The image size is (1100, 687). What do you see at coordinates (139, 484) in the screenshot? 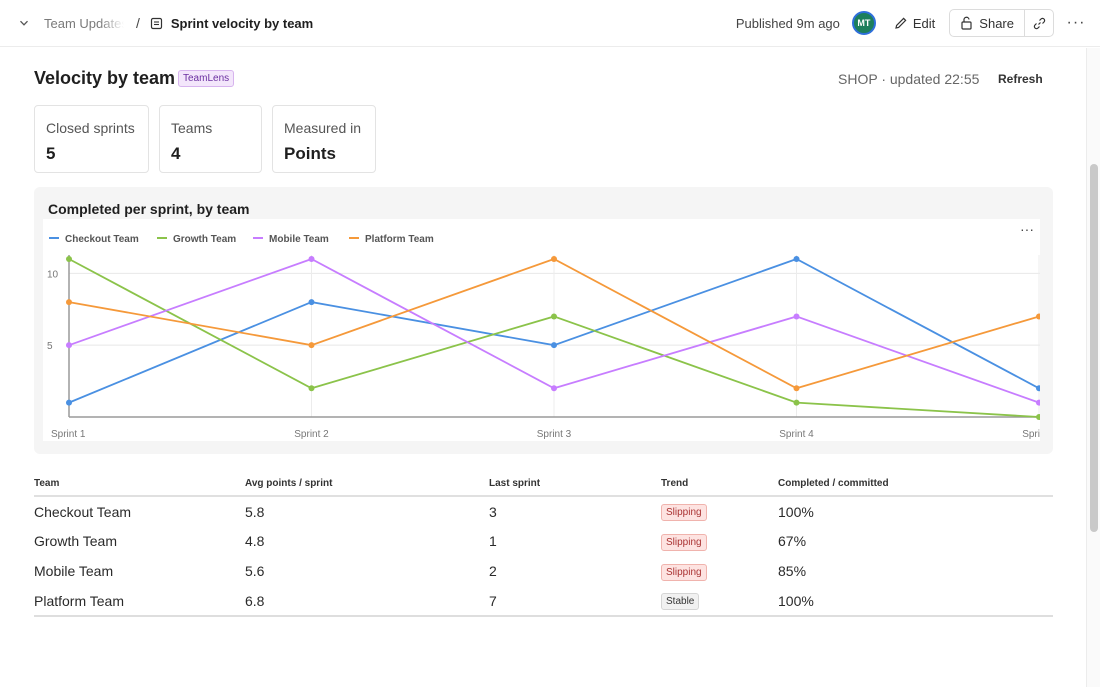
I see `column-header-team: Team` at bounding box center [139, 484].